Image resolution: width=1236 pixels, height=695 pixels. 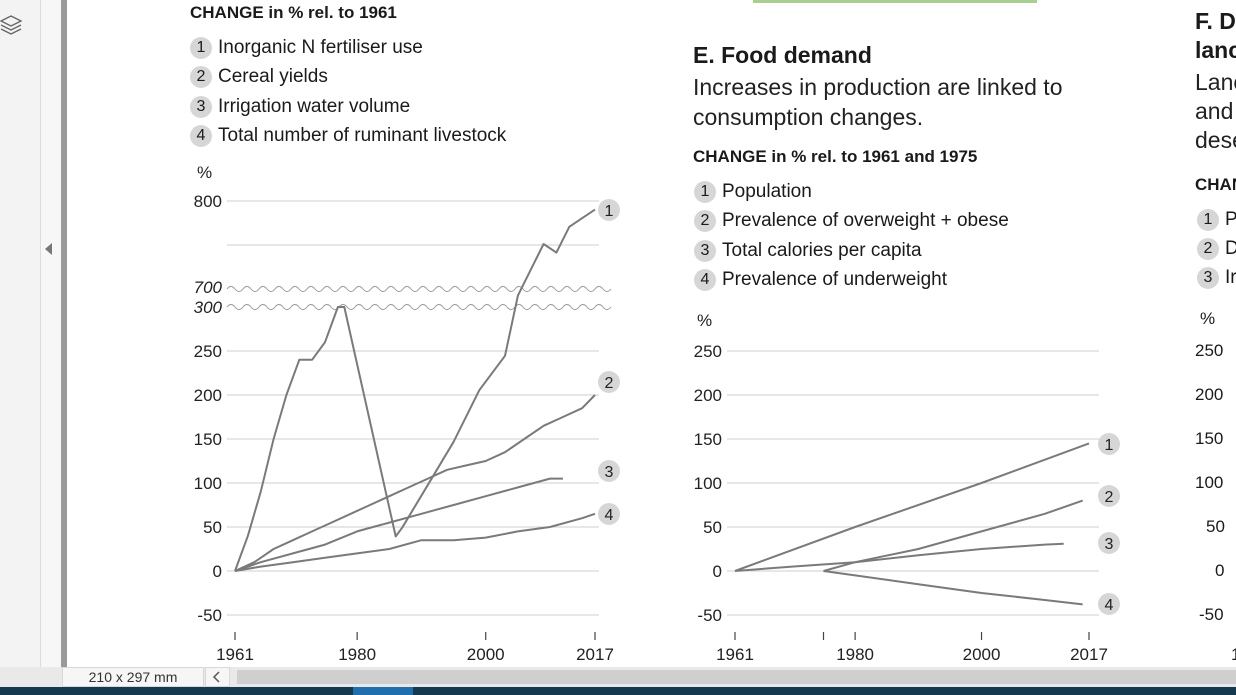 I want to click on legend-item: 1 Population, so click(x=753, y=192).